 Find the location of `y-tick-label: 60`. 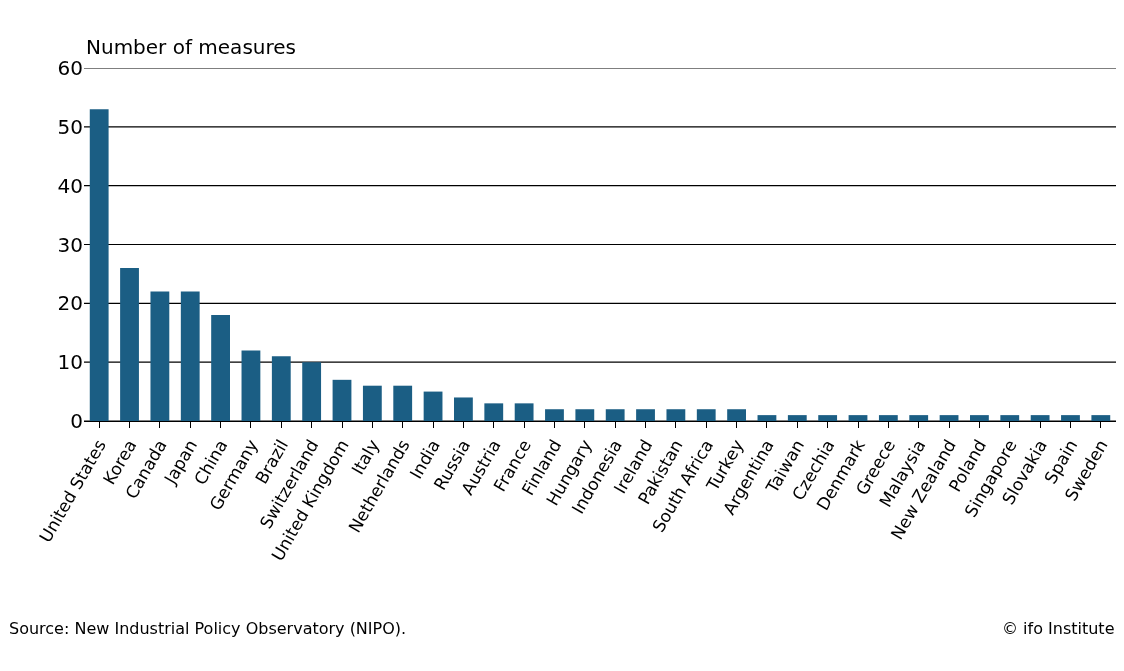

y-tick-label: 60 is located at coordinates (70, 68).